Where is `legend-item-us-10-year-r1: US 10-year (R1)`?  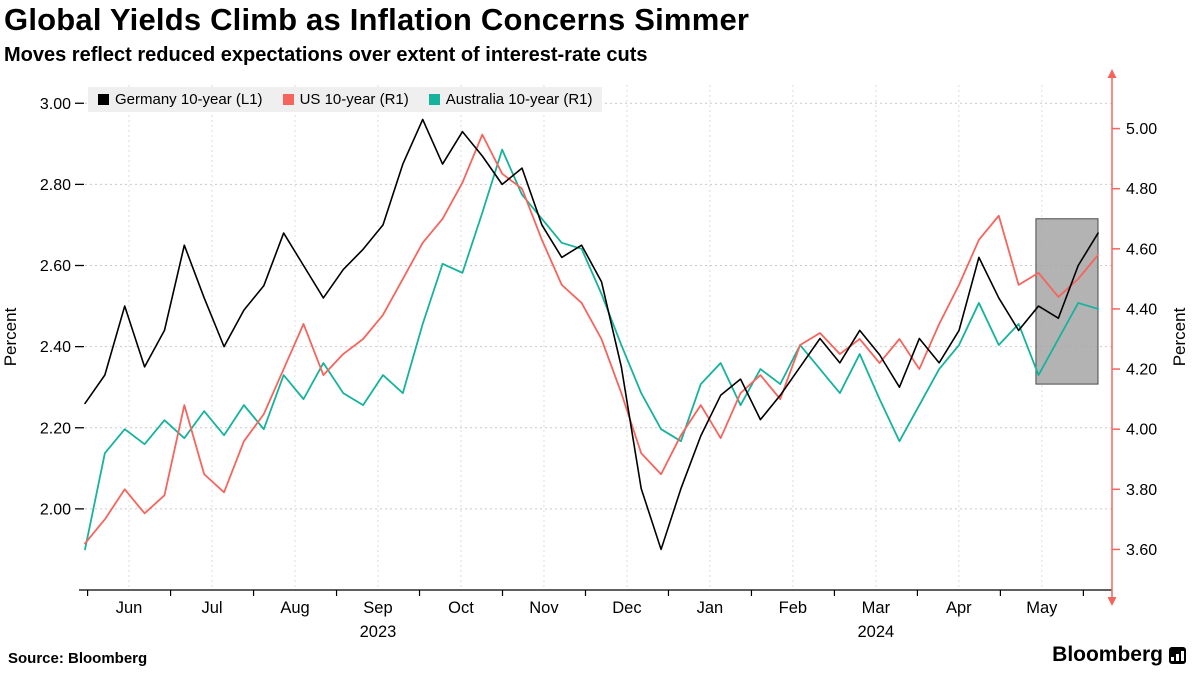 legend-item-us-10-year-r1: US 10-year (R1) is located at coordinates (345, 99).